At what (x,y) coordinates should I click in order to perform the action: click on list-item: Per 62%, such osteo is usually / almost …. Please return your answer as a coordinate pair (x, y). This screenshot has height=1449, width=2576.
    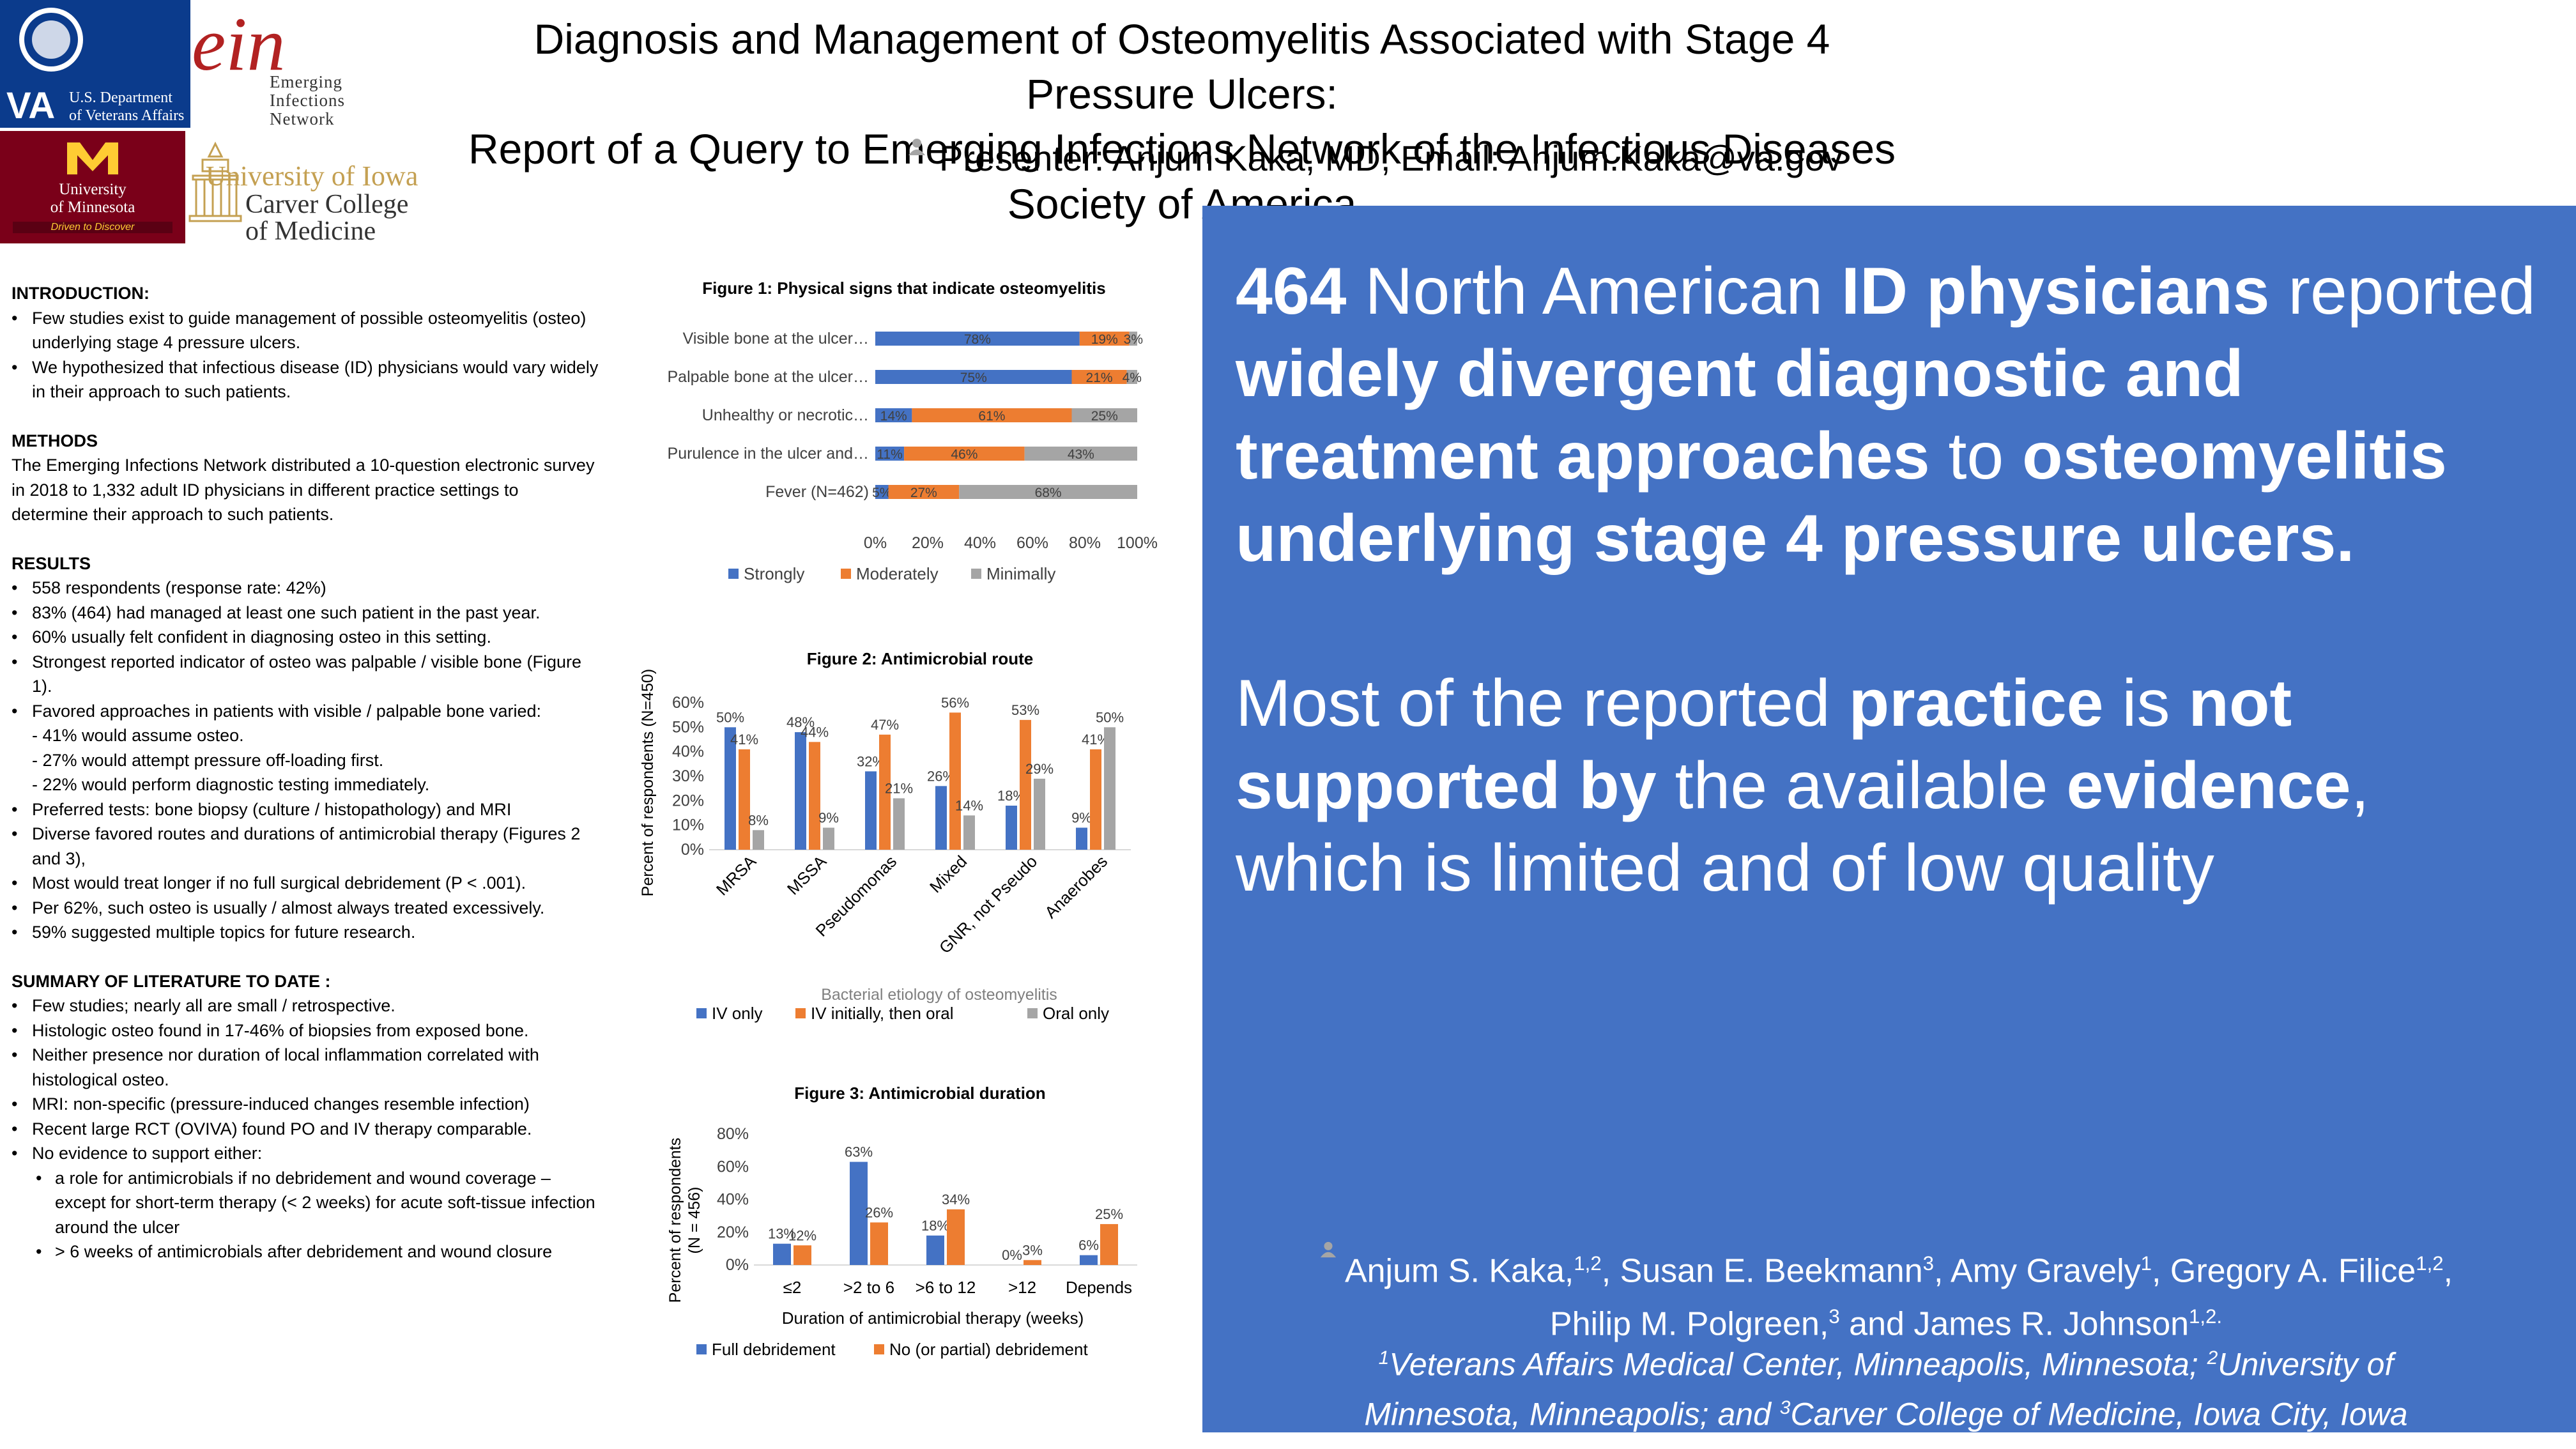
    Looking at the image, I should click on (305, 908).